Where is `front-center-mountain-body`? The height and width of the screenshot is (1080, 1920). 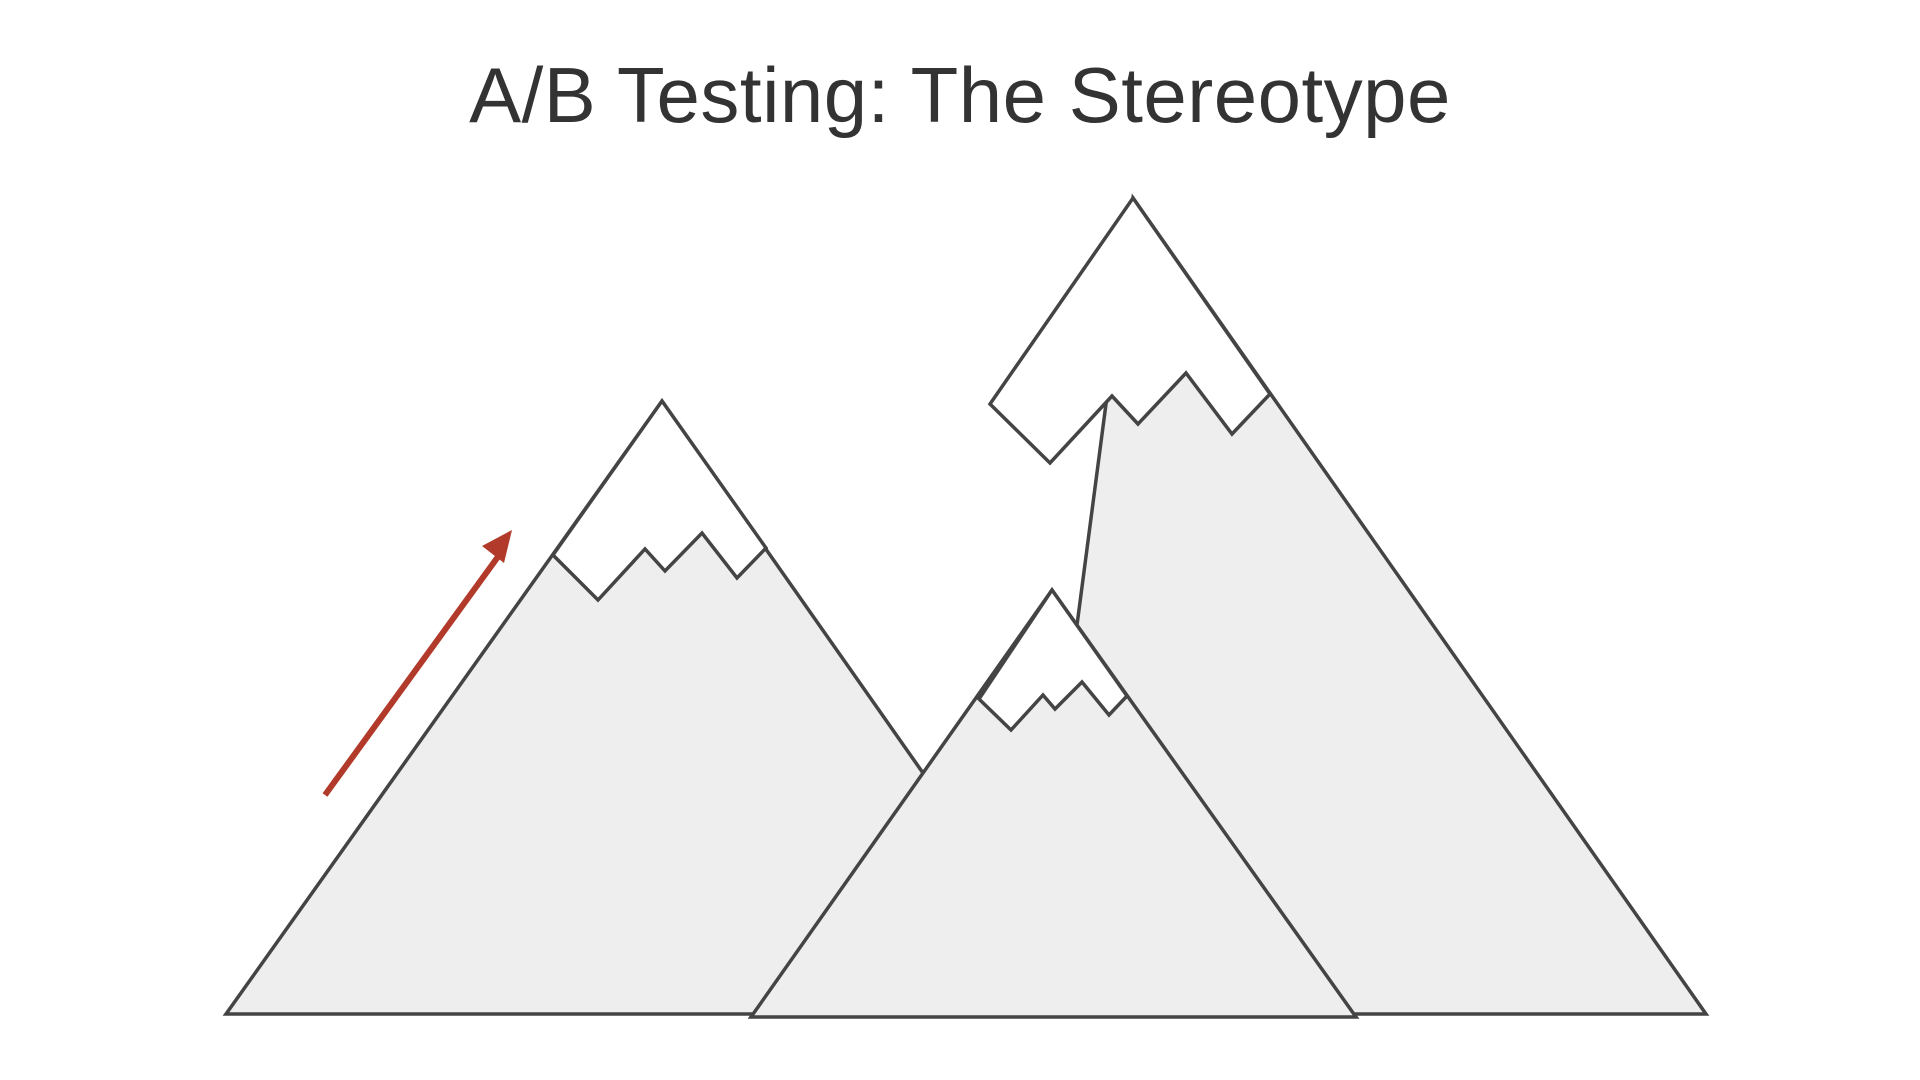
front-center-mountain-body is located at coordinates (1053, 802).